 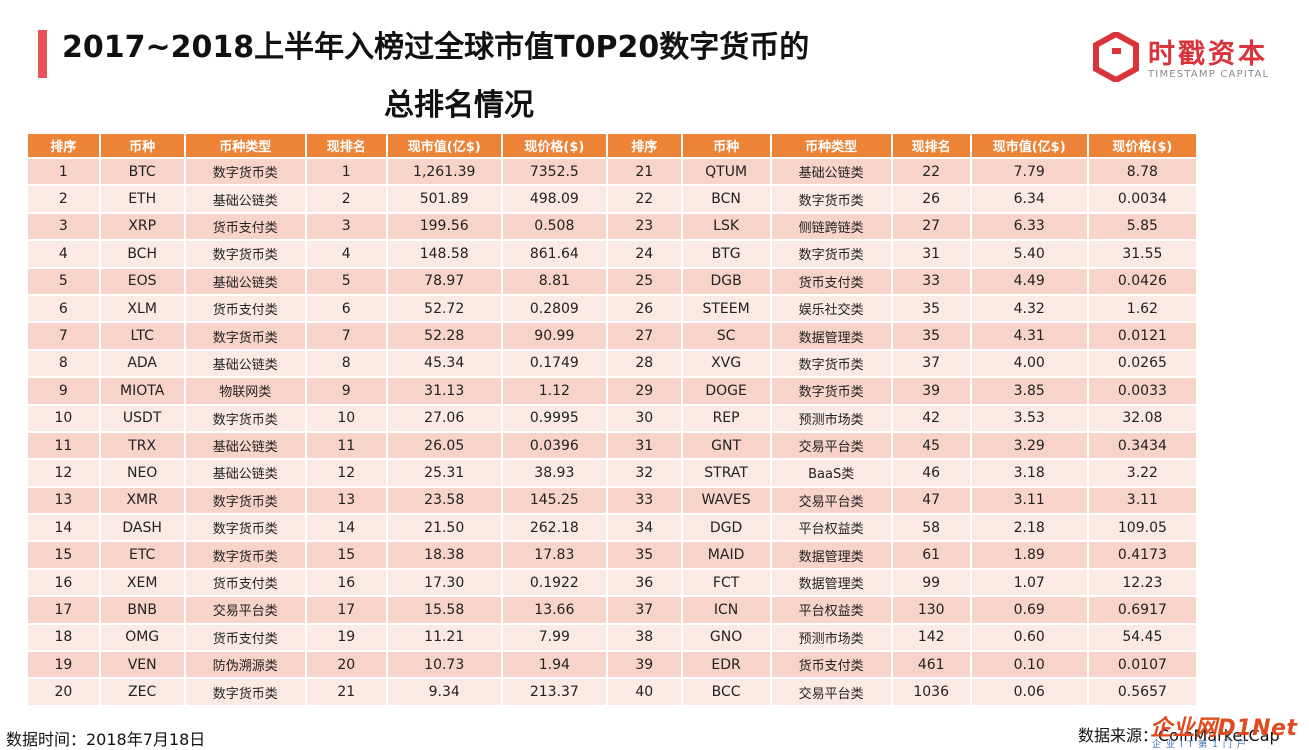 What do you see at coordinates (554, 308) in the screenshot?
I see `table-cell: 0.2809` at bounding box center [554, 308].